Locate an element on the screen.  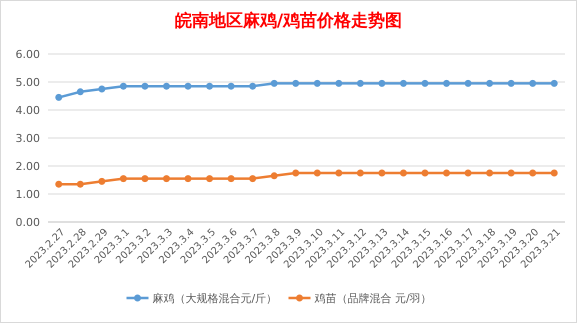
y-tick-label: 1.00 is located at coordinates (28, 194).